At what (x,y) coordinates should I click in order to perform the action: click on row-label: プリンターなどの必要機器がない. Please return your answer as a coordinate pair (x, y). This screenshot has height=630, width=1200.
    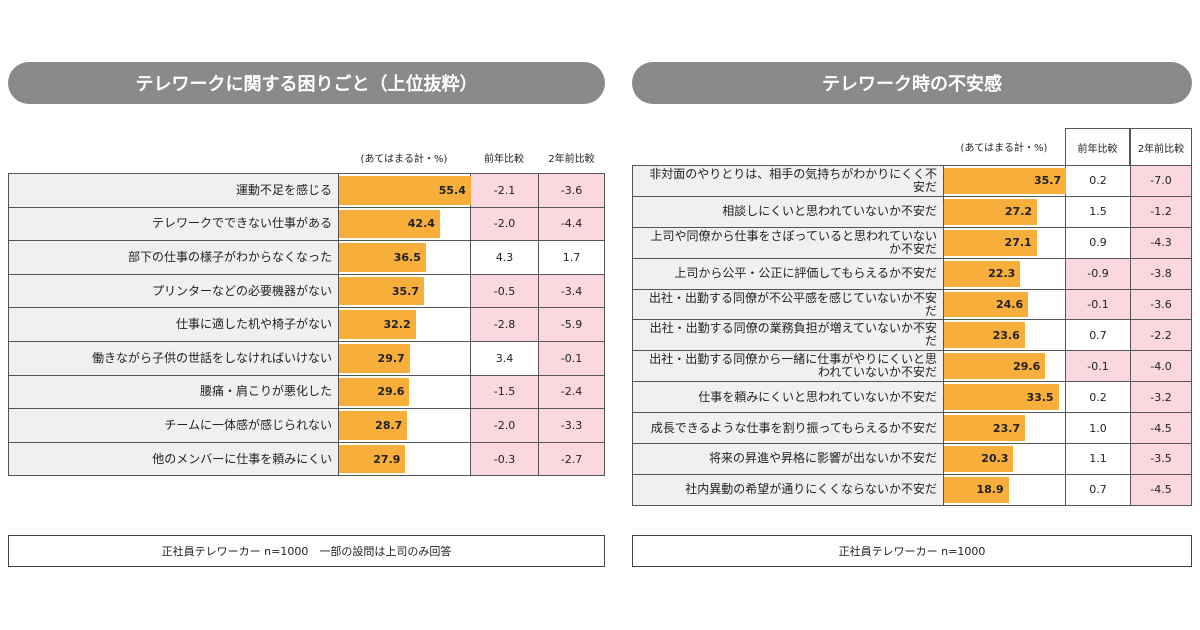
    Looking at the image, I should click on (173, 291).